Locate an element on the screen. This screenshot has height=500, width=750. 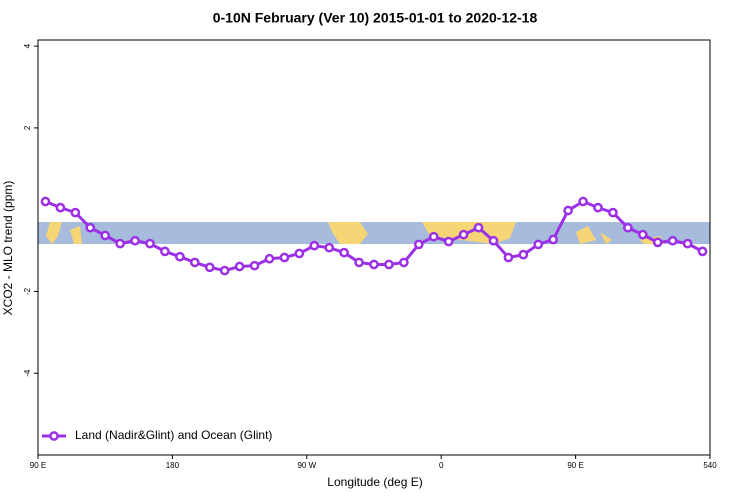
y-tick-label: -2 is located at coordinates (27, 291).